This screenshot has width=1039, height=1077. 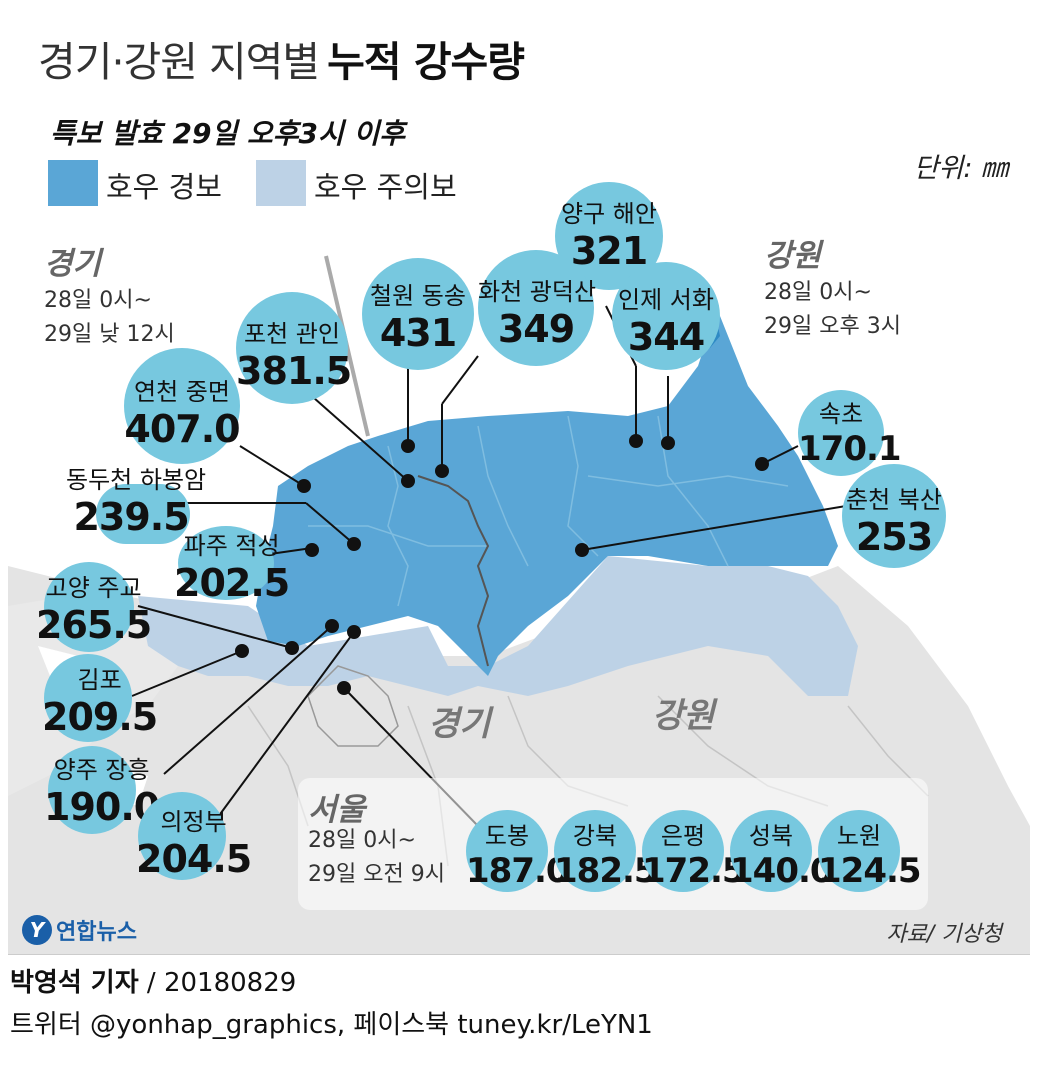 What do you see at coordinates (337, 810) in the screenshot?
I see `region-seoul-title: 서울` at bounding box center [337, 810].